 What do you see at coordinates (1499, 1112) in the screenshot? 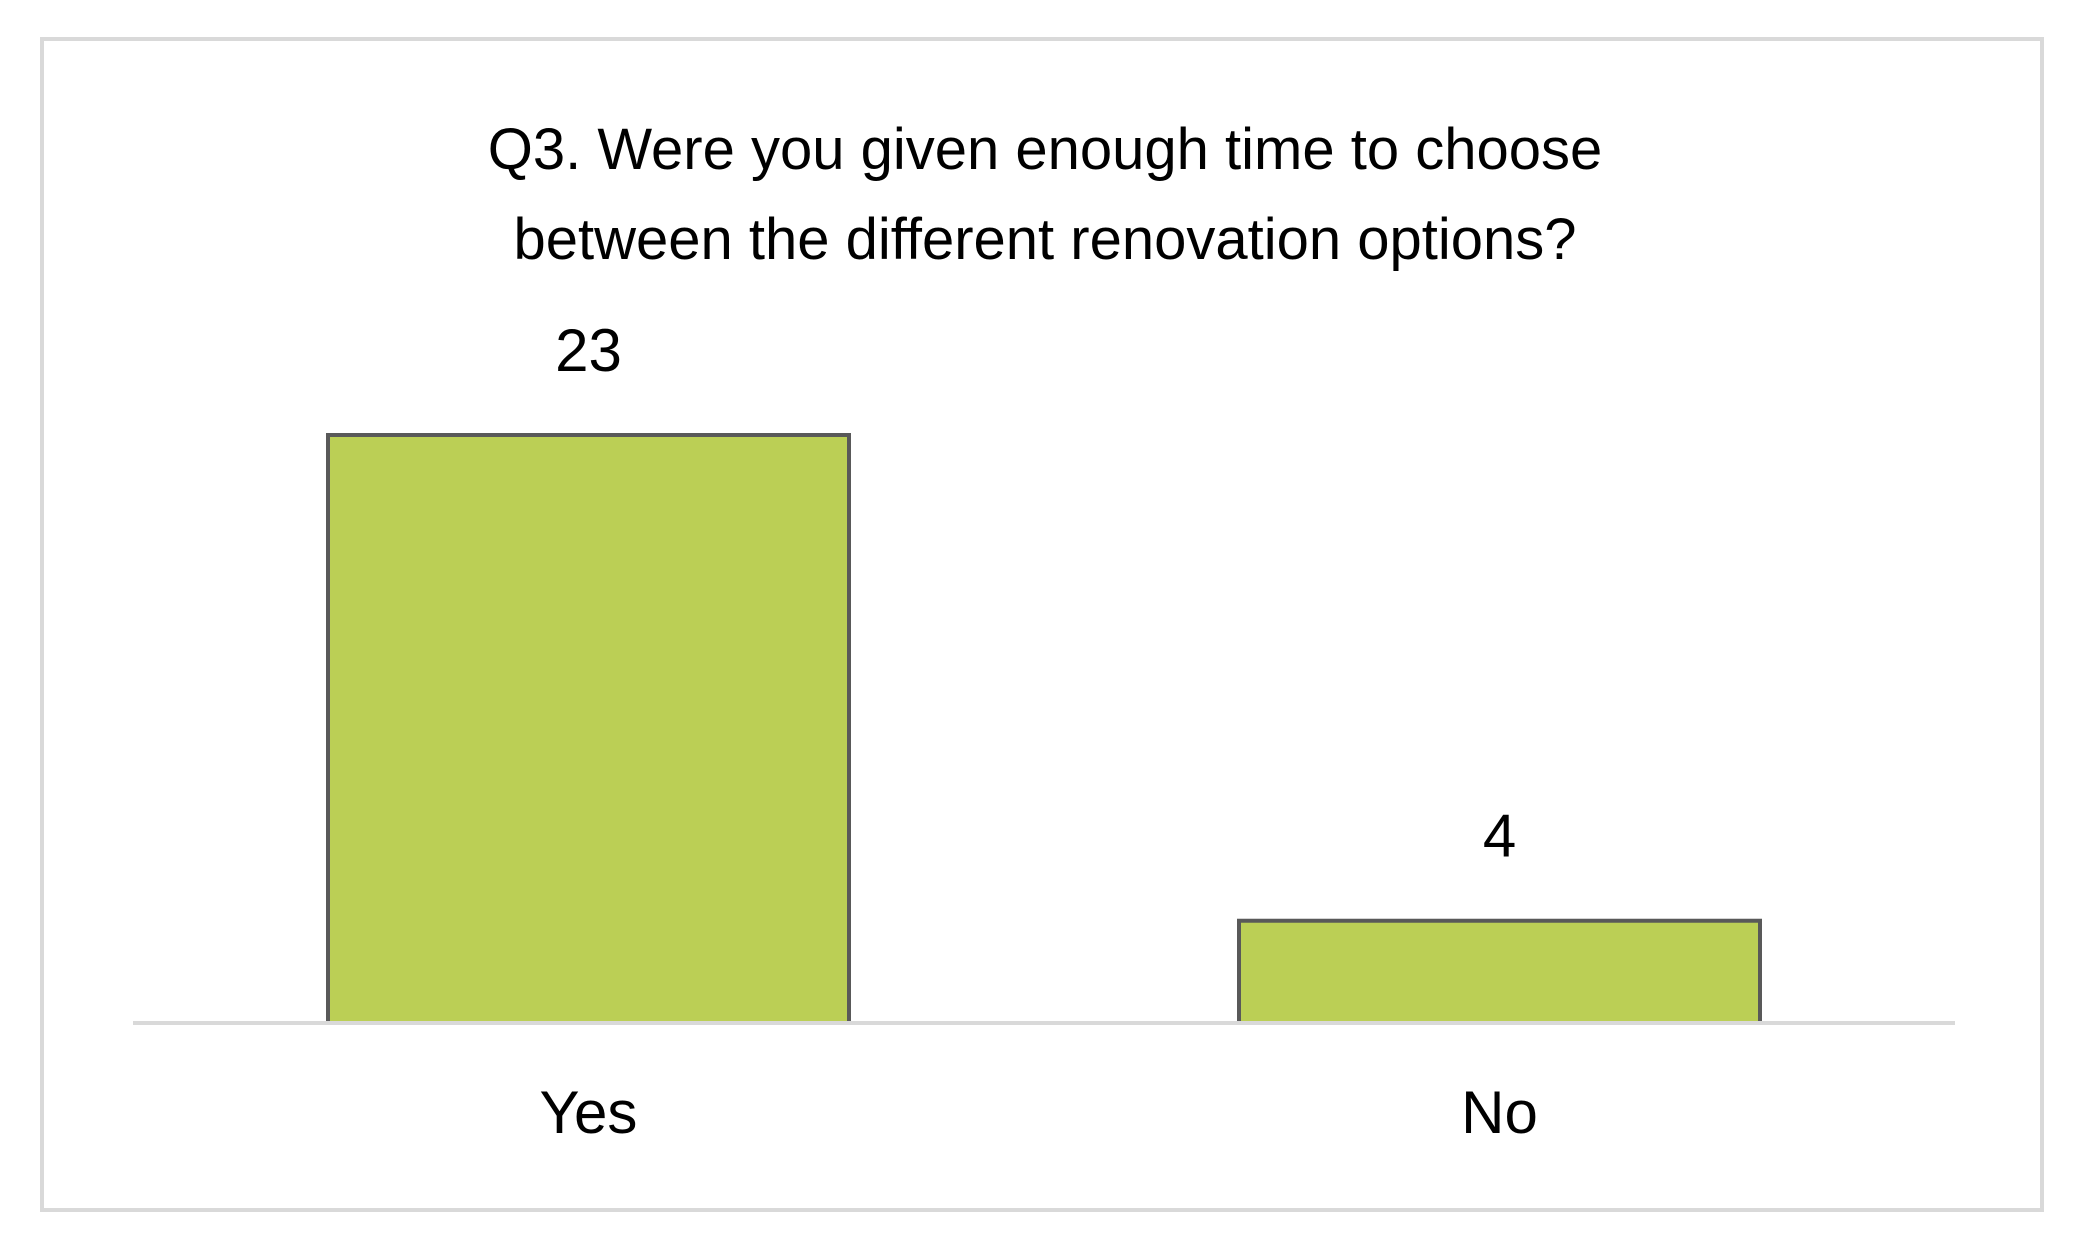
I see `x-tick-label: No` at bounding box center [1499, 1112].